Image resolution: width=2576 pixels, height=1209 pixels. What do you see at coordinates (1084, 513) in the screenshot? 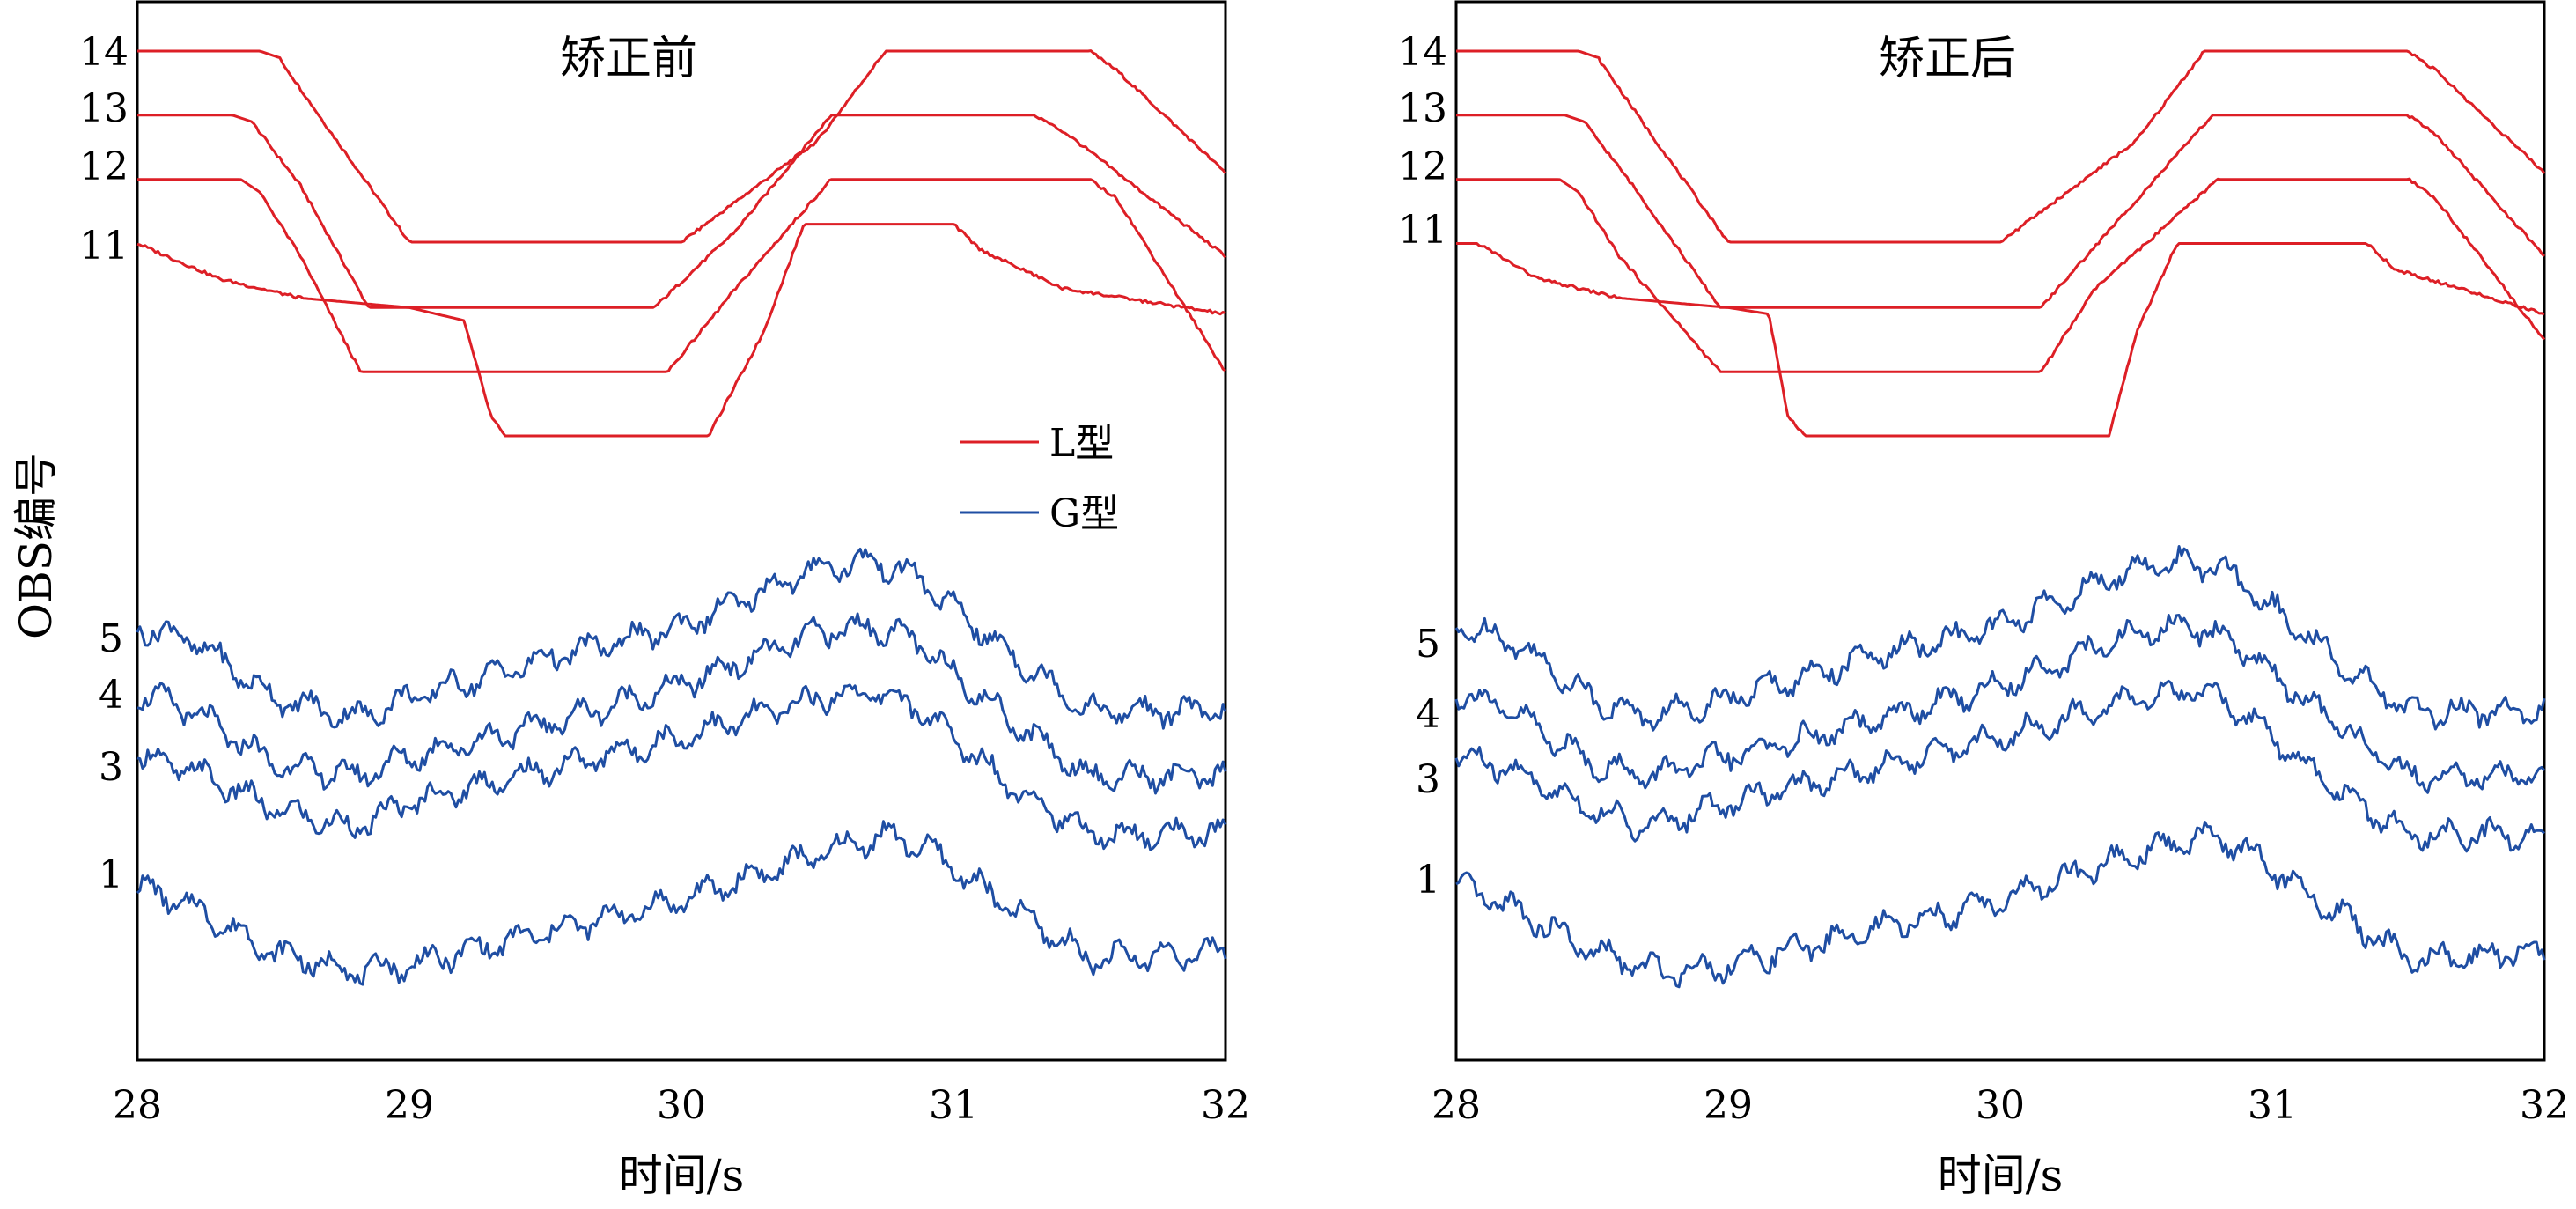
I see `legend-label-g: G型` at bounding box center [1084, 513].